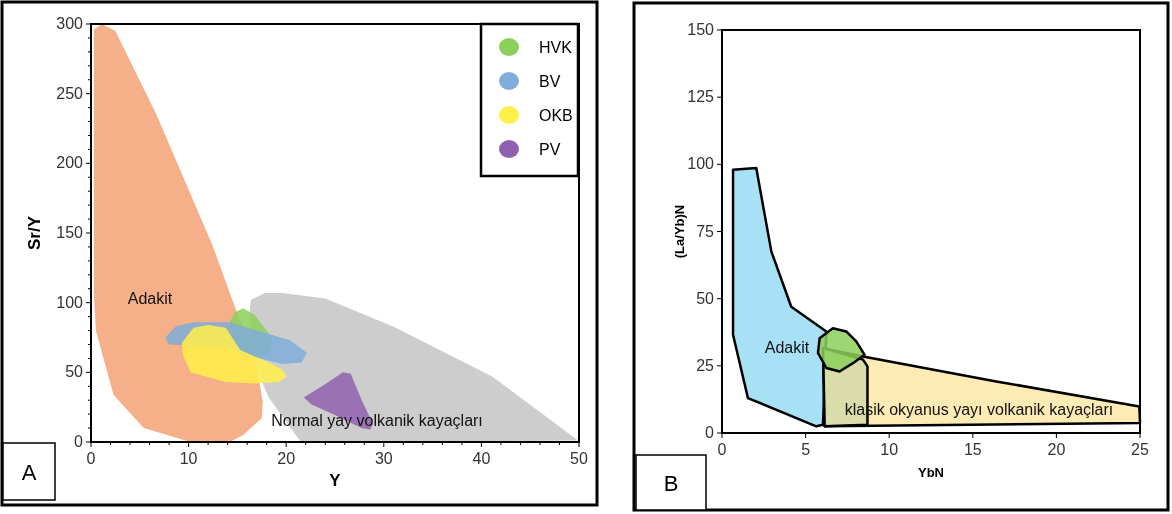 This screenshot has width=1172, height=514. Describe the element at coordinates (383, 458) in the screenshot. I see `x-tick-label: 30` at that location.